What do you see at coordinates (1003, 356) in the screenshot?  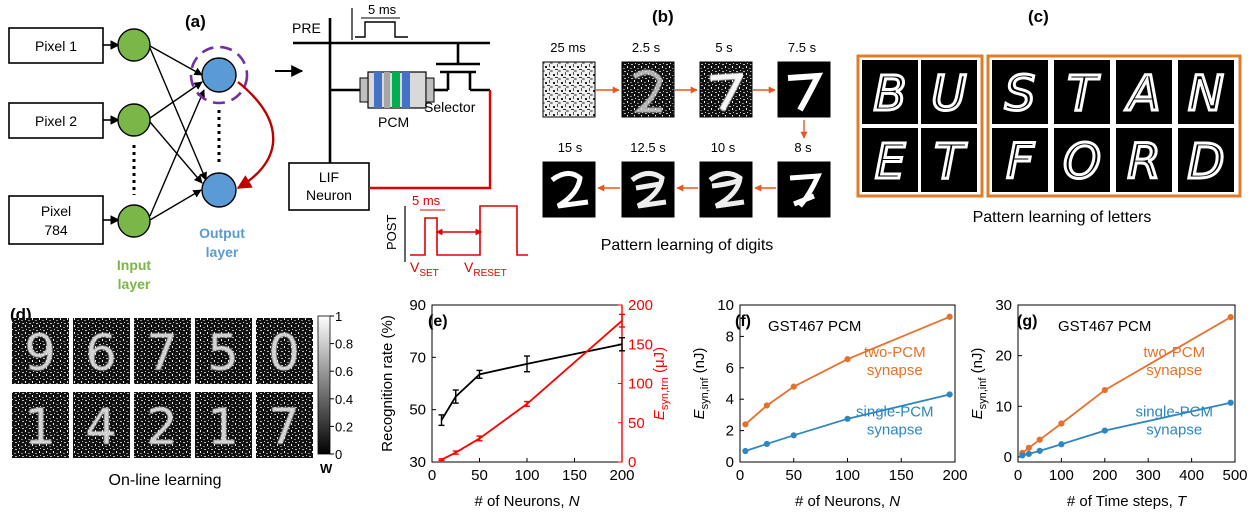 I see `y-tick-label: 20` at bounding box center [1003, 356].